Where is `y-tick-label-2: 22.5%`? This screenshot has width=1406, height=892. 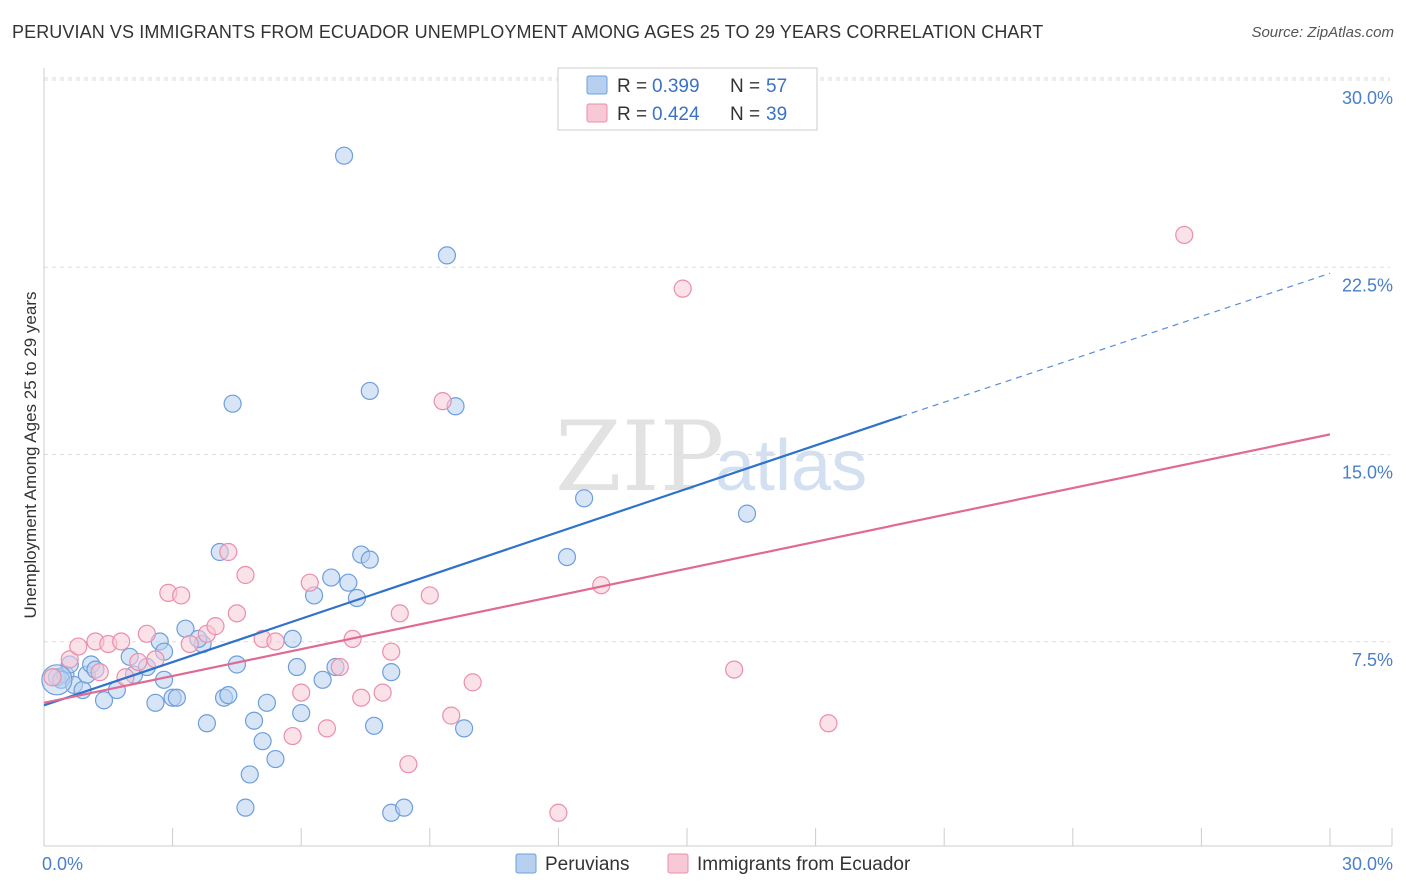
y-tick-label-2: 22.5% is located at coordinates (1367, 285).